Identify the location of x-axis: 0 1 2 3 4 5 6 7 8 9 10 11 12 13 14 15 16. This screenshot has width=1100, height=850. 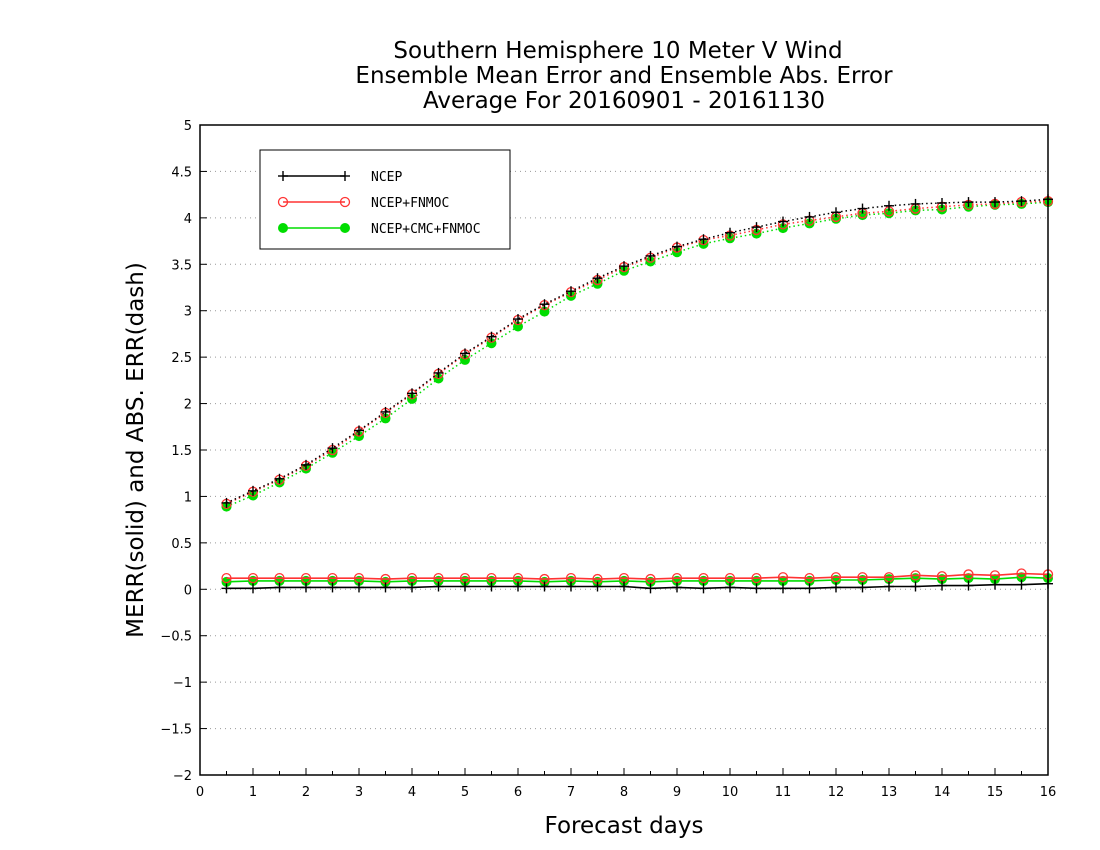
(626, 784).